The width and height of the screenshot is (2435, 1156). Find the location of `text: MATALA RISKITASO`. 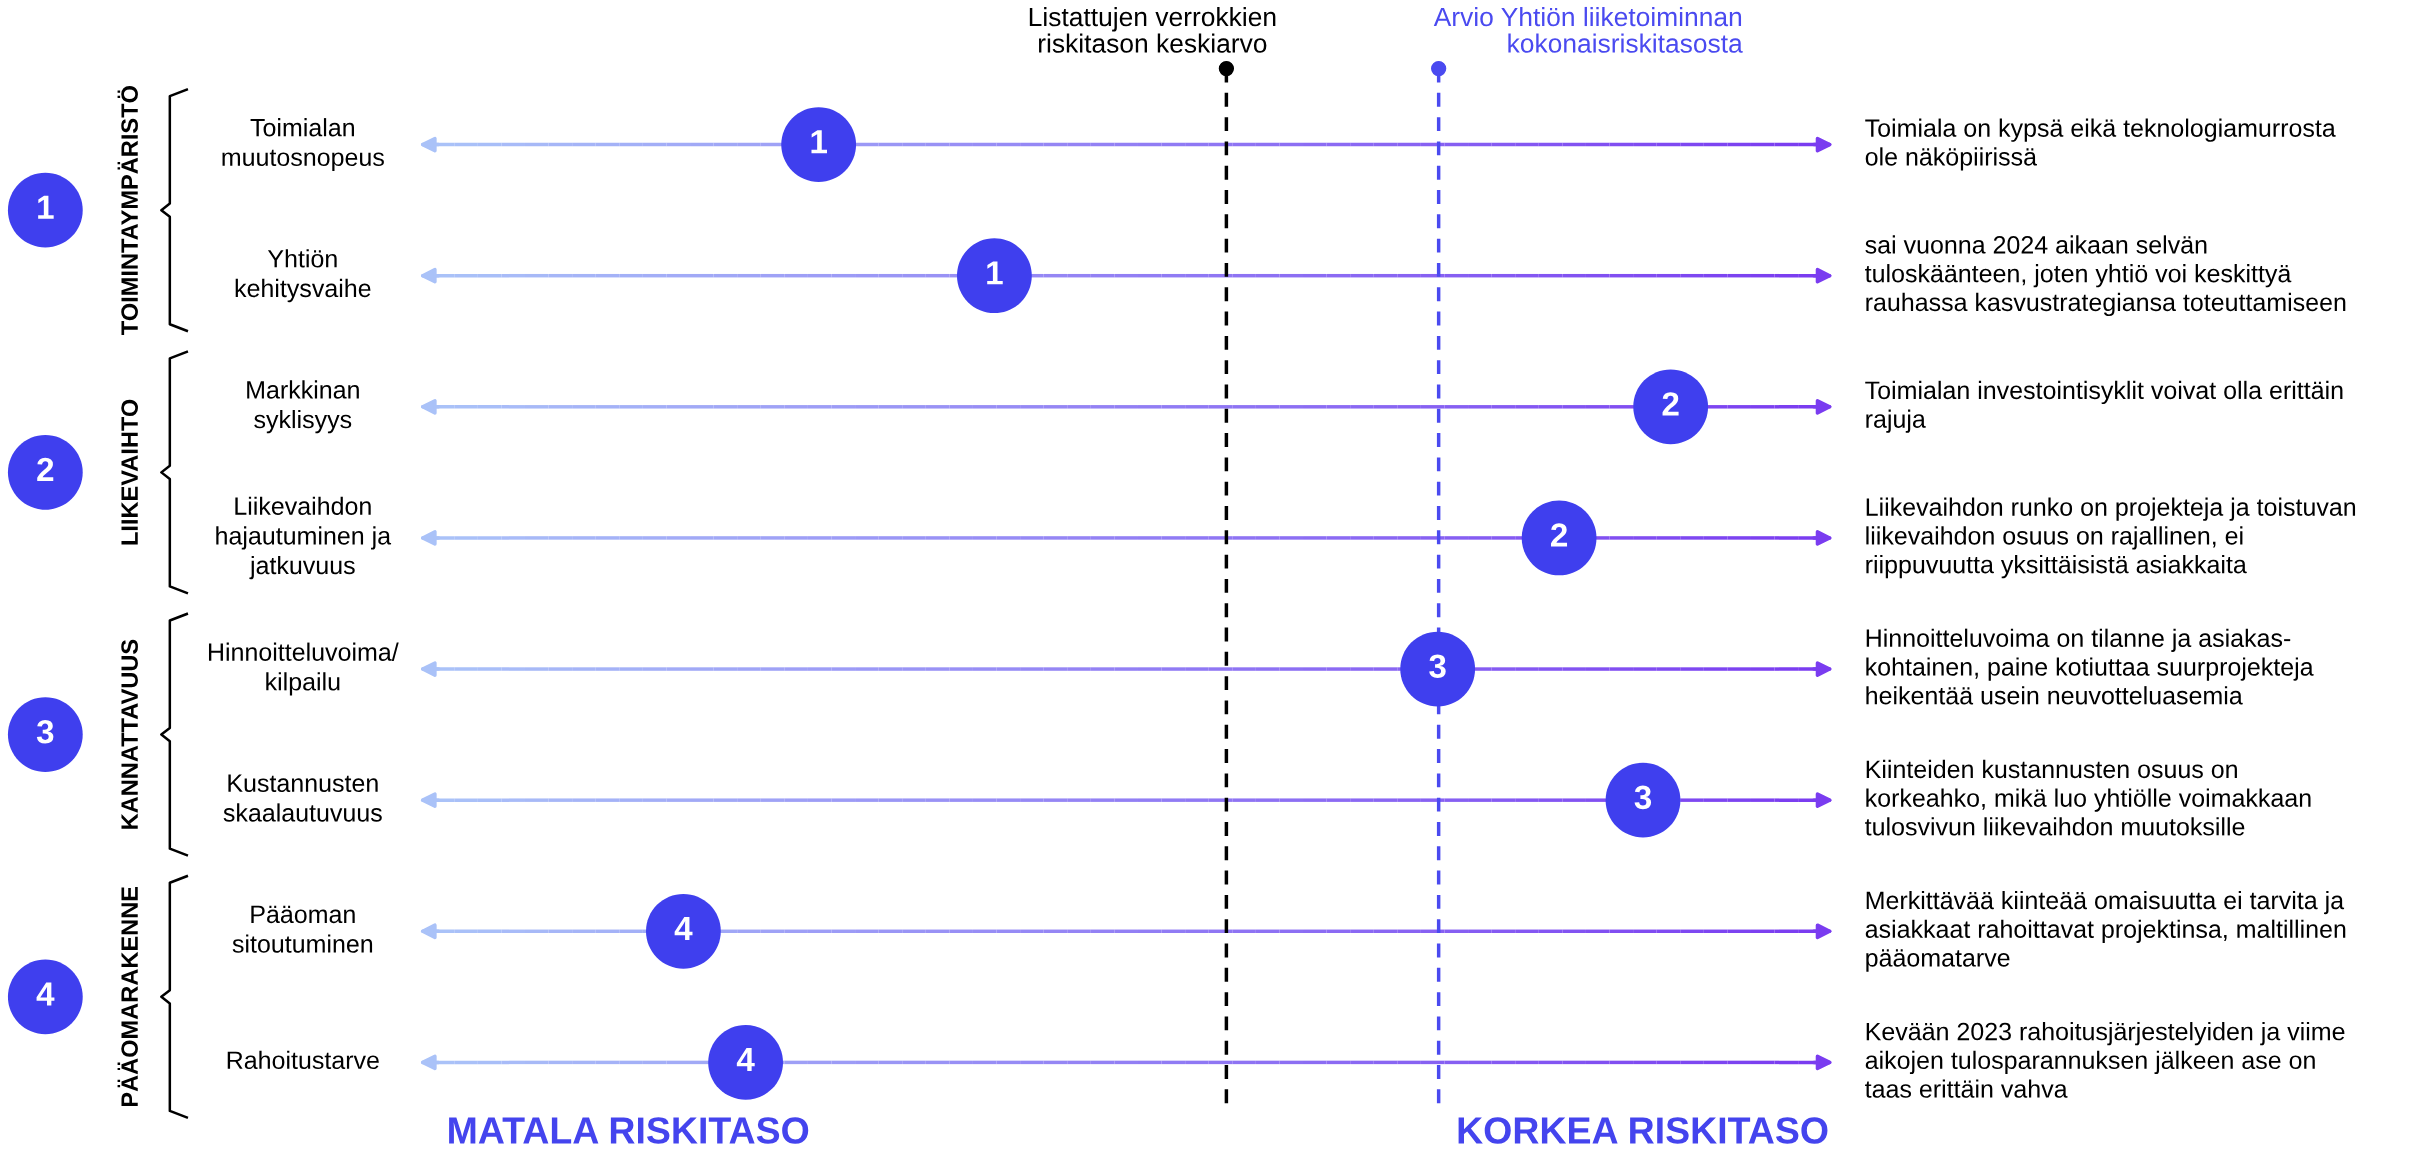

text: MATALA RISKITASO is located at coordinates (629, 1130).